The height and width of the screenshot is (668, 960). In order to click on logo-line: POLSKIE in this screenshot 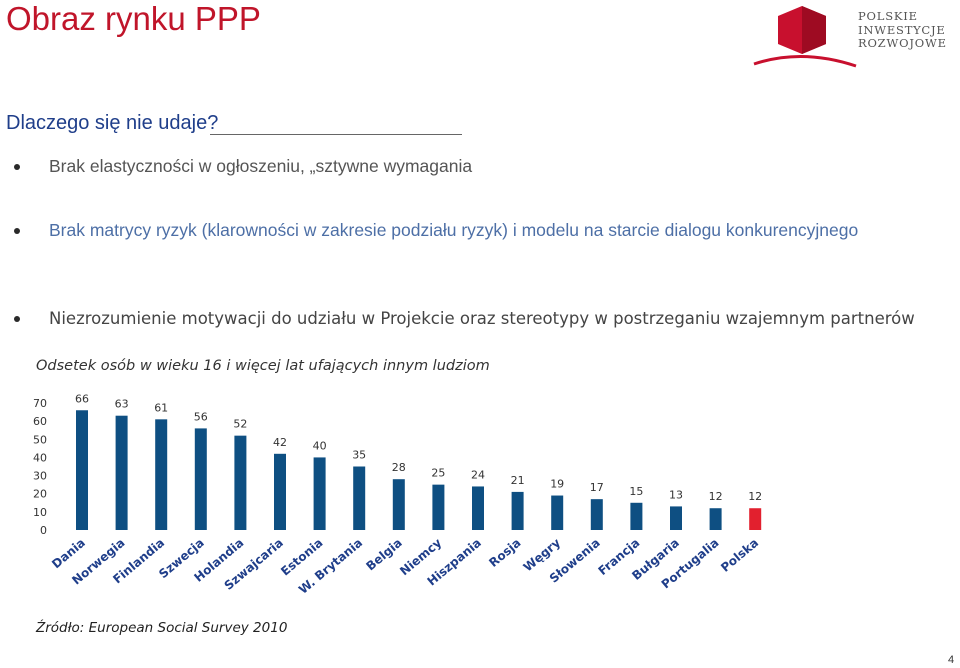, I will do `click(888, 16)`.